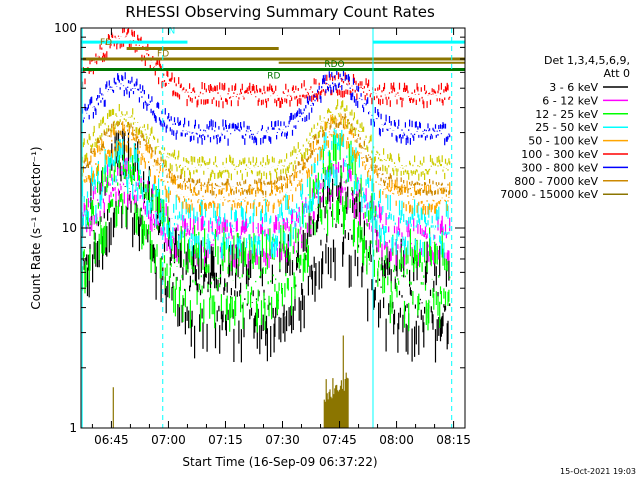 This screenshot has height=480, width=640. Describe the element at coordinates (106, 43) in the screenshot. I see `state-annotation-1: FD` at that location.